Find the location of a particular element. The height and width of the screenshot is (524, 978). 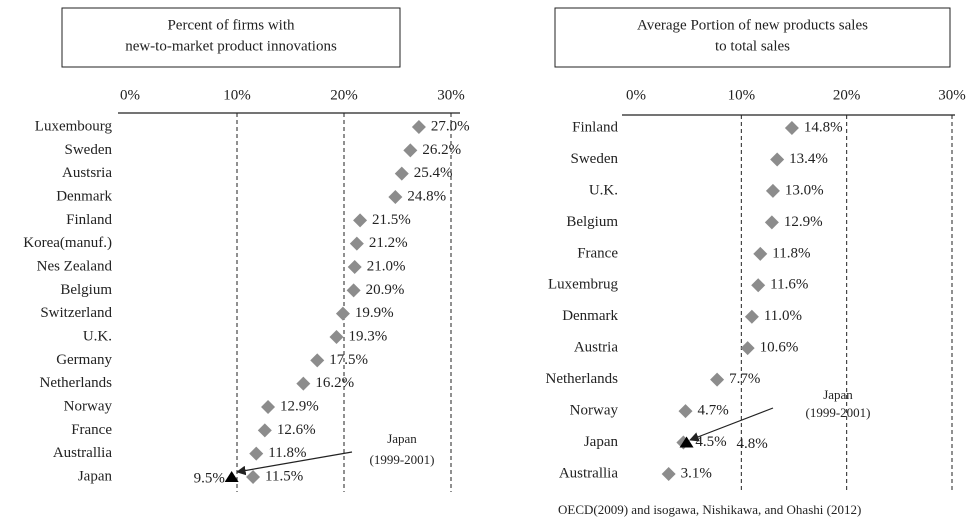

chart-title: Average Portion of new products sales is located at coordinates (752, 25).